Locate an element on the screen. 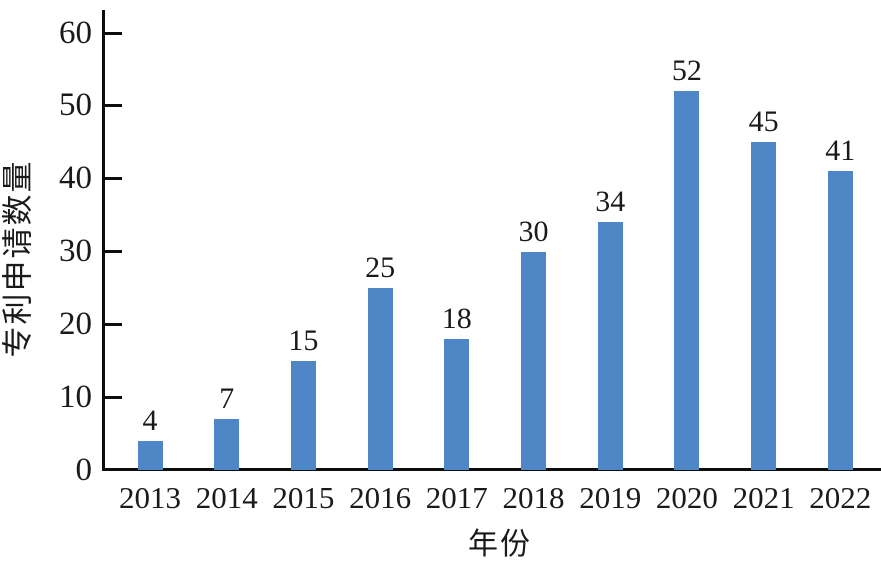  bar-2019 is located at coordinates (610, 346).